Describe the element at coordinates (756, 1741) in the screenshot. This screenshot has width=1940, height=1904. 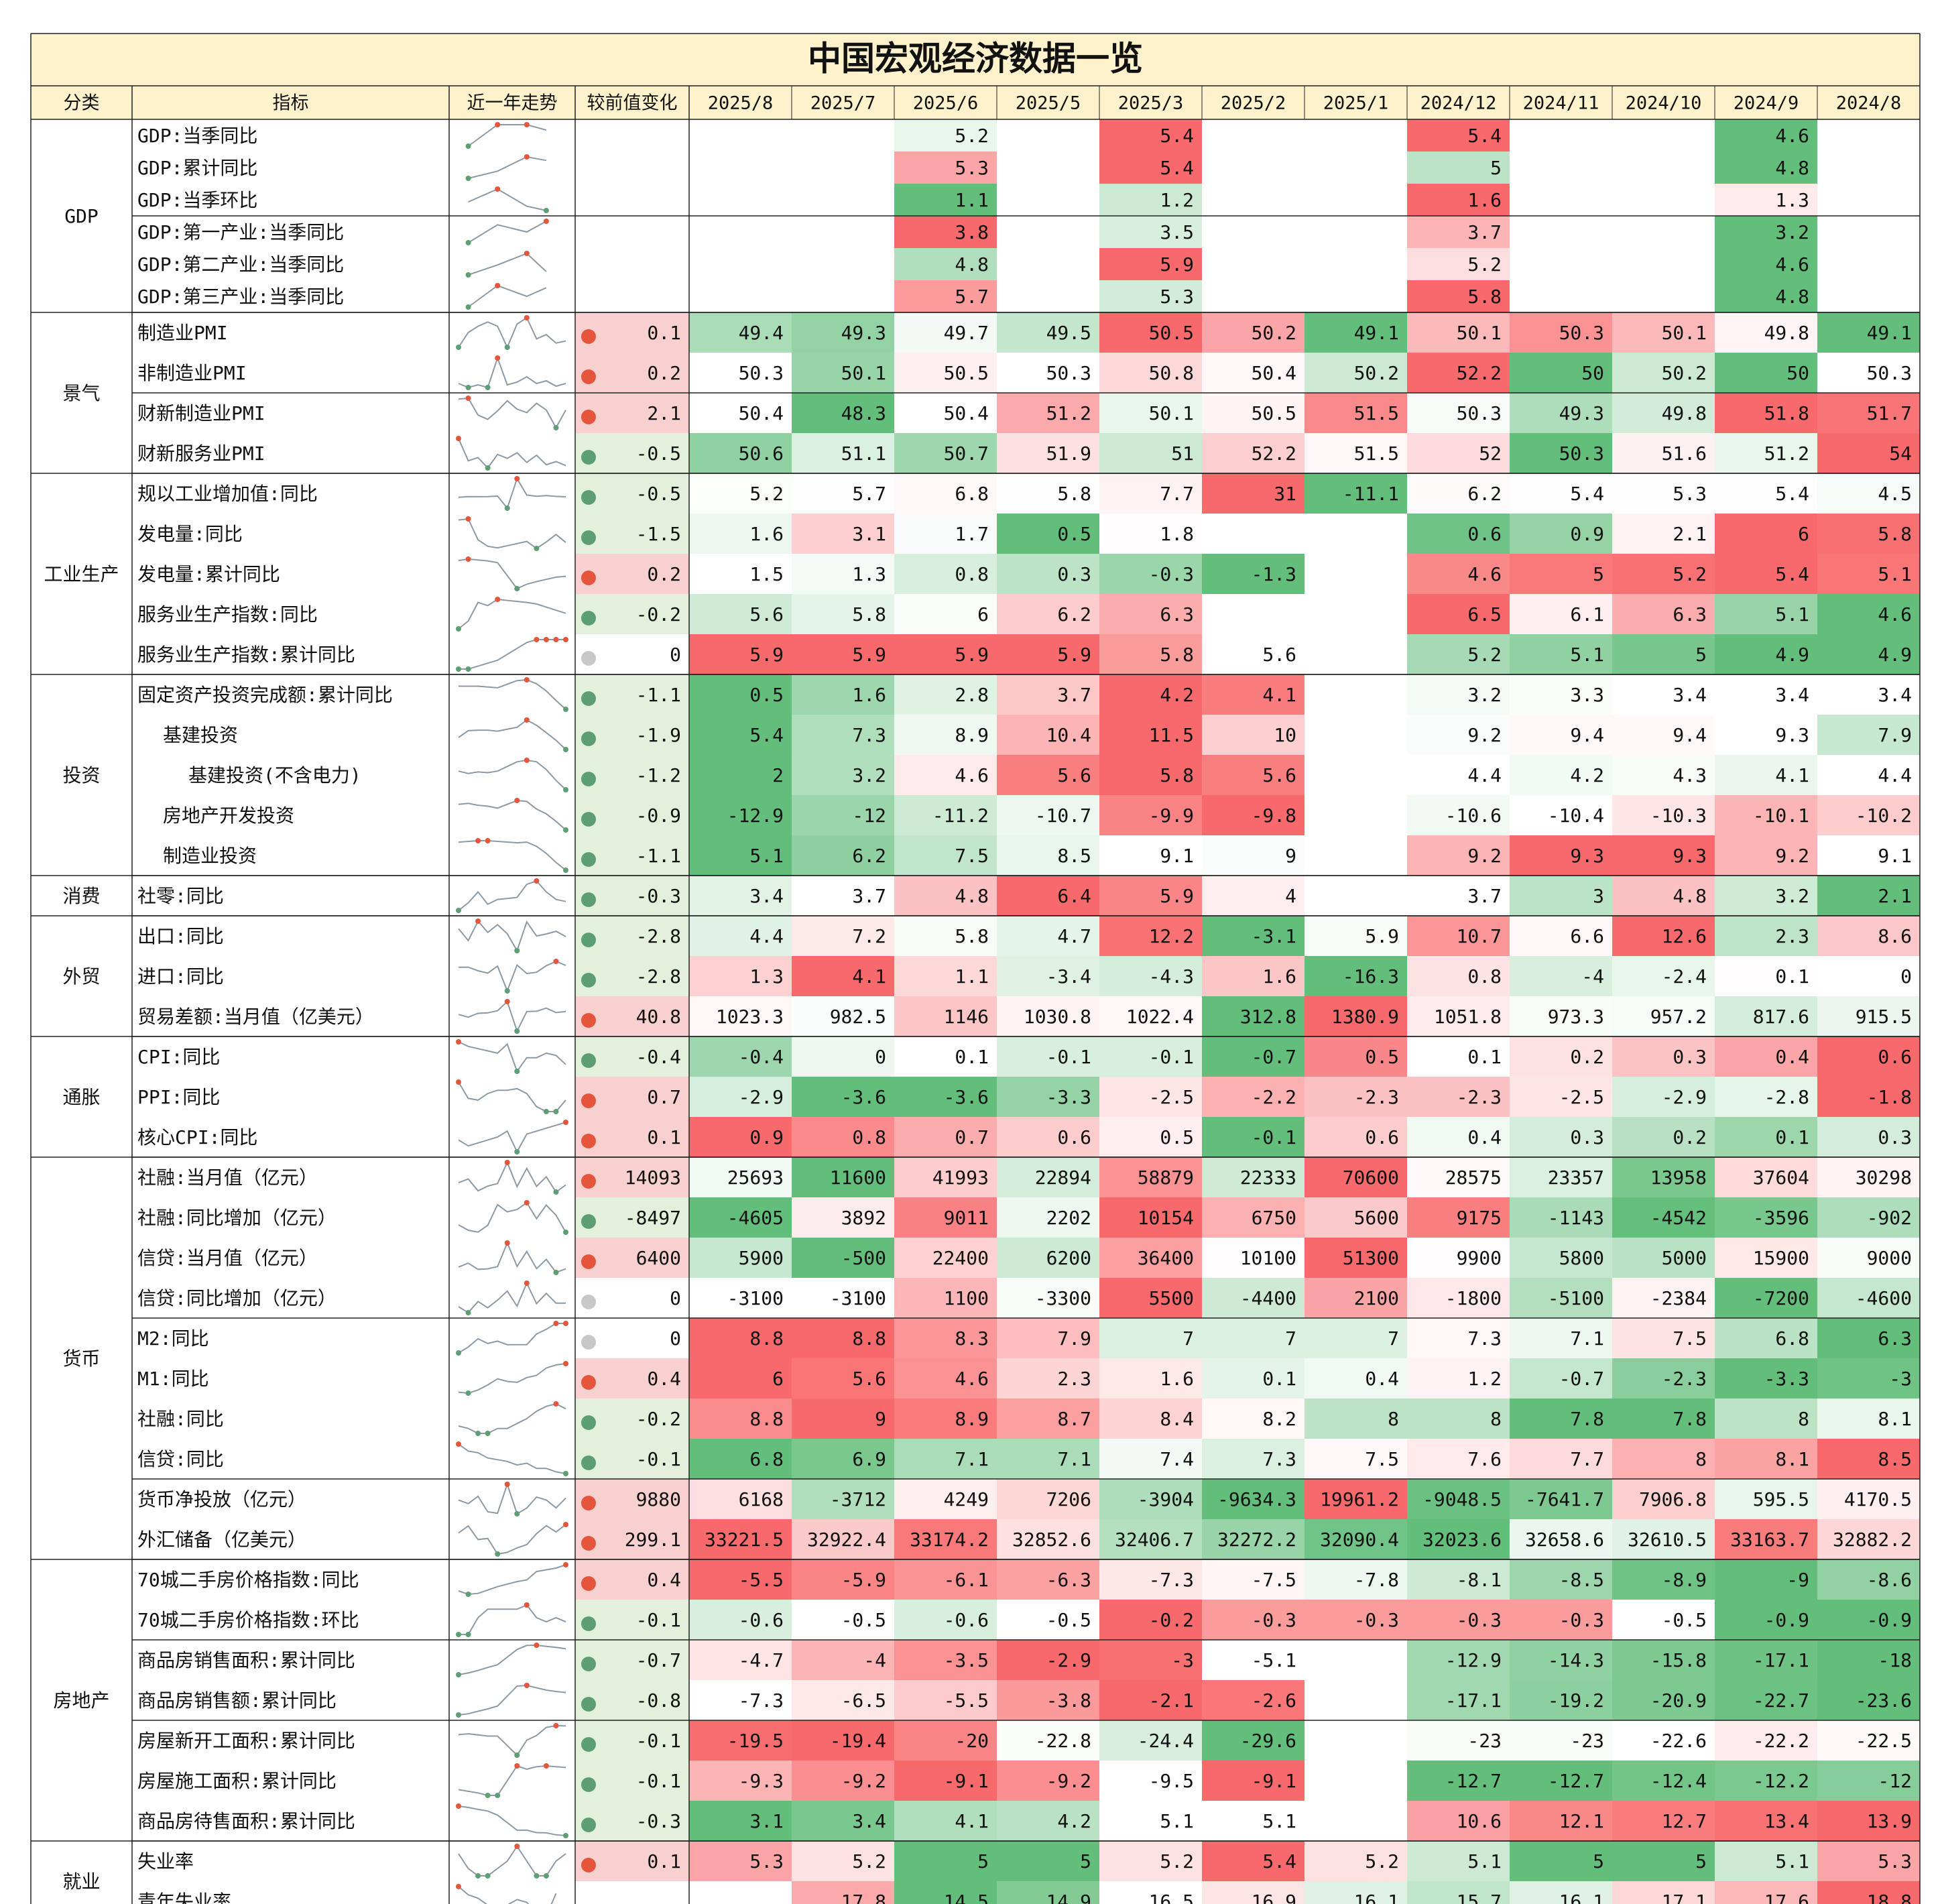
I see `cell-value: -19.5` at that location.